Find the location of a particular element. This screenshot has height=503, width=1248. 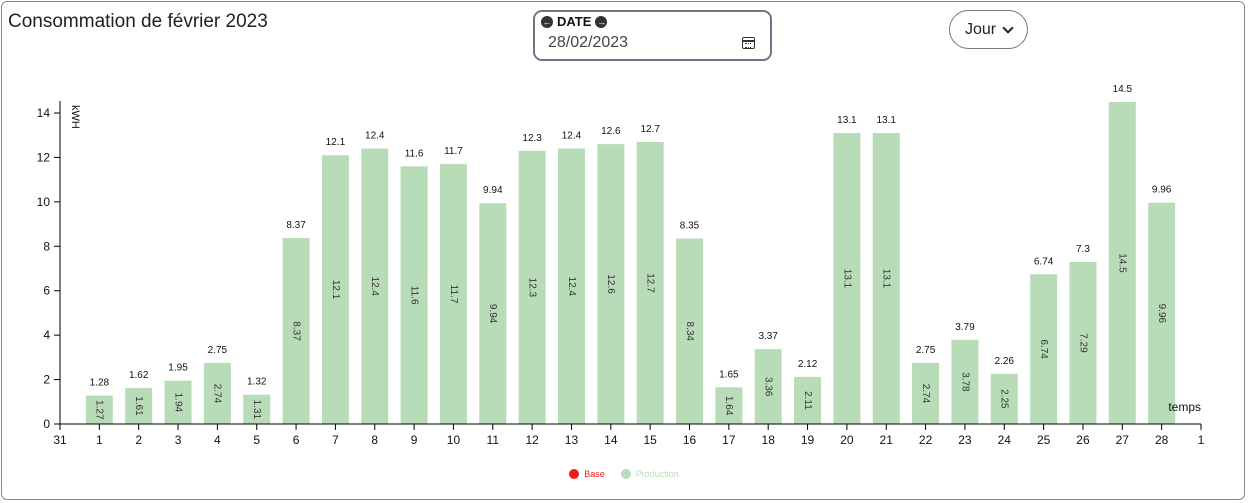

period-select: Jour is located at coordinates (988, 29).